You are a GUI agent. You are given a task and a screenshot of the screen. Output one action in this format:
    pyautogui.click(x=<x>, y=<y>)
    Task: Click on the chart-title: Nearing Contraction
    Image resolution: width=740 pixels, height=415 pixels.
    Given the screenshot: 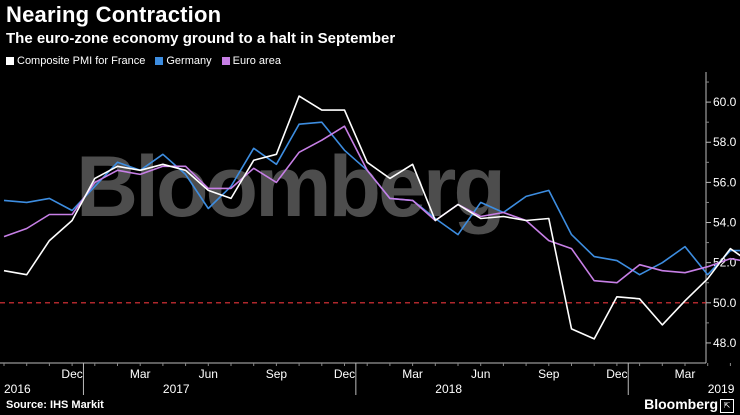 What is the action you would take?
    pyautogui.click(x=114, y=14)
    